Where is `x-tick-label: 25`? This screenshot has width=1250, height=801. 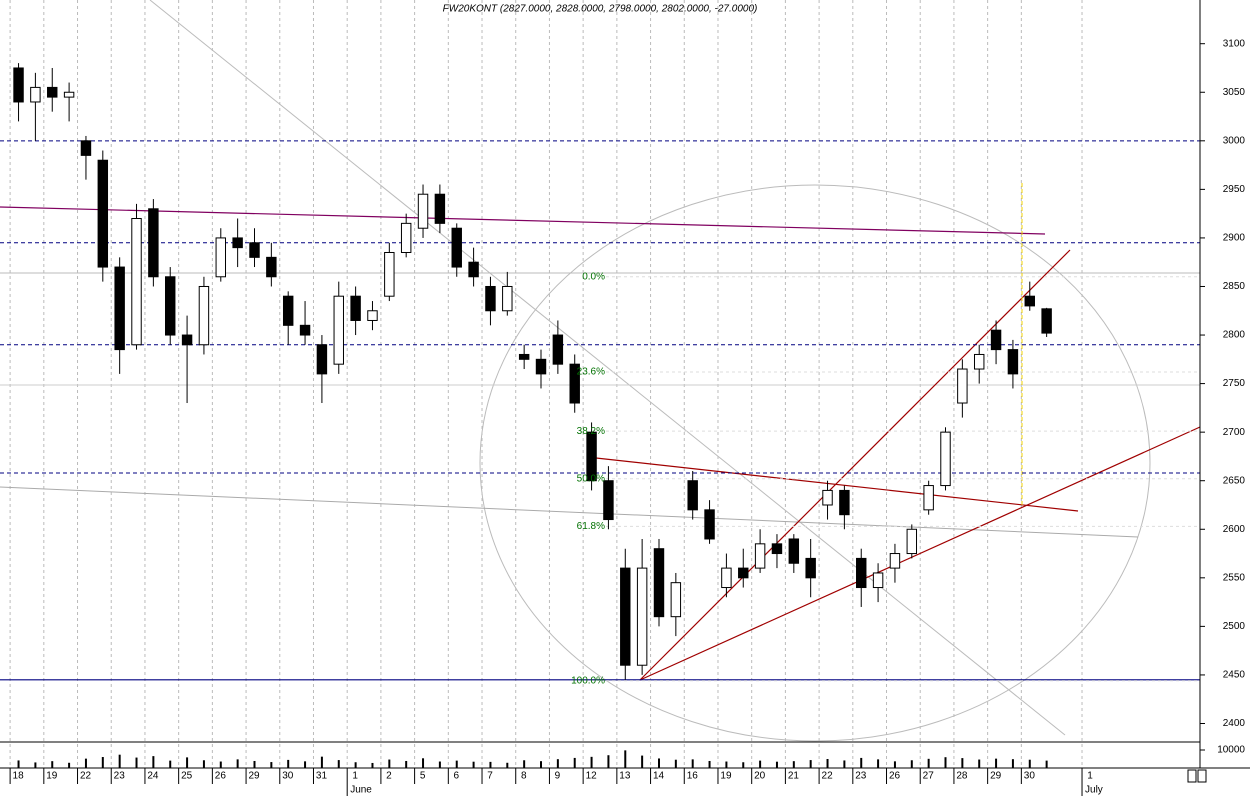
x-tick-label: 25 is located at coordinates (187, 776).